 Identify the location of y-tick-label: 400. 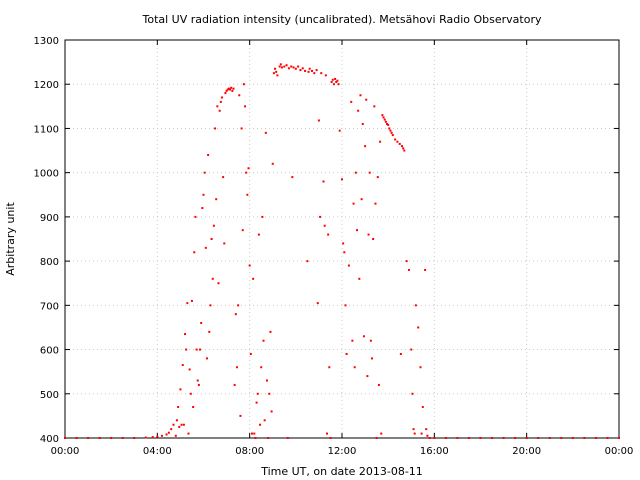
(49, 439).